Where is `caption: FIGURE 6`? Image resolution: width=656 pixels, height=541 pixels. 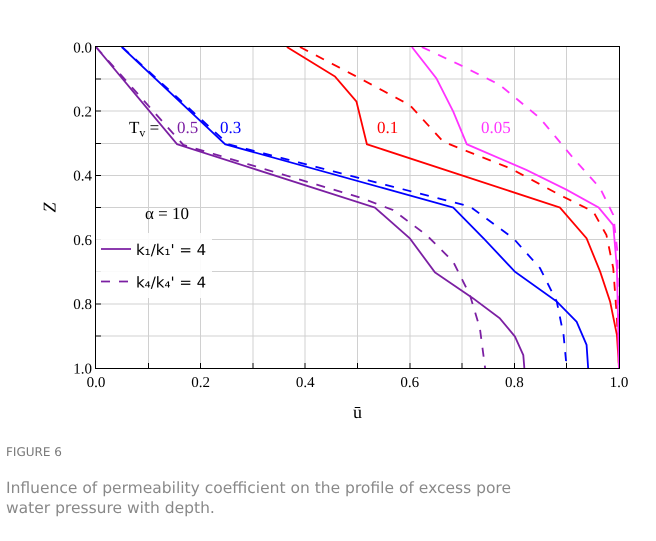
caption: FIGURE 6 is located at coordinates (34, 452).